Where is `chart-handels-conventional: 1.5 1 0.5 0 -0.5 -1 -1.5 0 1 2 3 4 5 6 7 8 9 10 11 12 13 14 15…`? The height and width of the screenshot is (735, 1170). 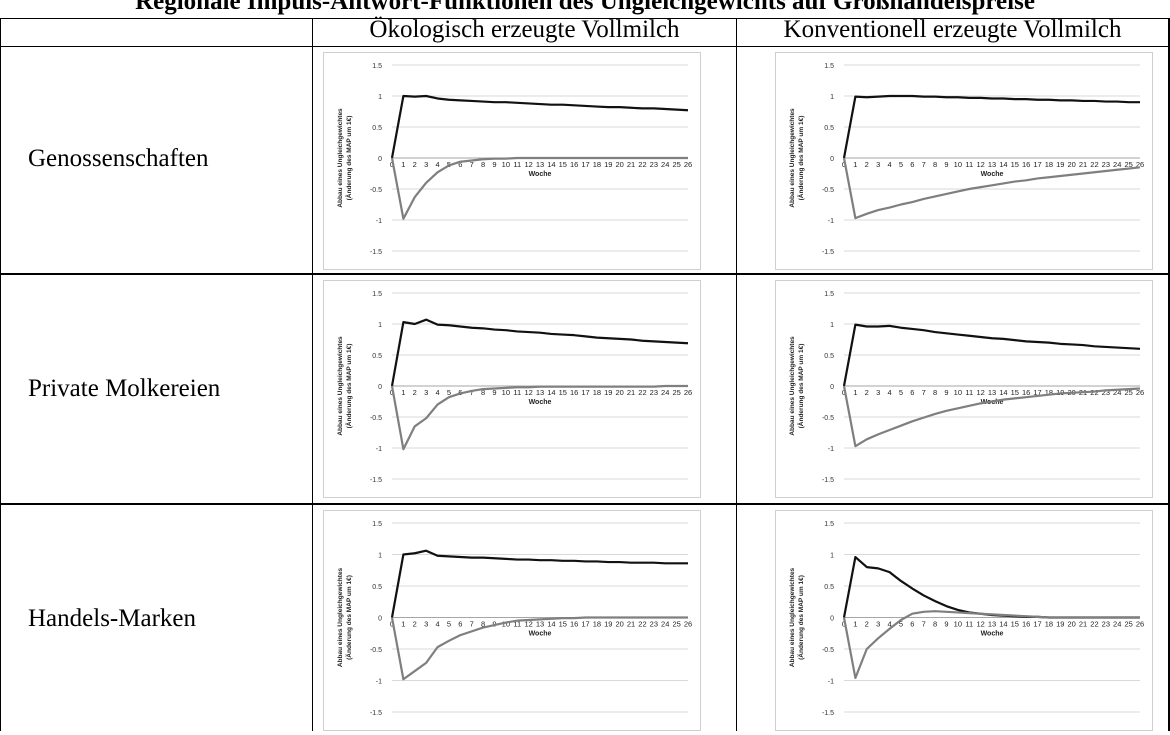
chart-handels-conventional: 1.5 1 0.5 0 -0.5 -1 -1.5 0 1 2 3 4 5 6 7 8 9 10 11 12 13 14 15… is located at coordinates (964, 620).